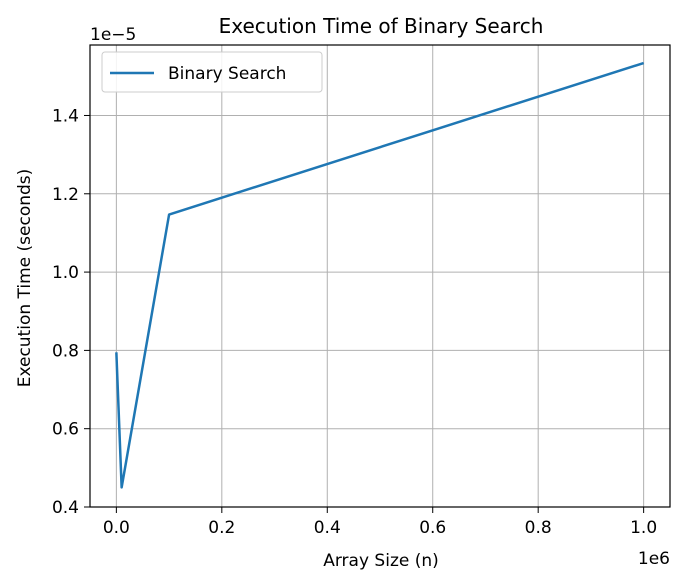  What do you see at coordinates (227, 74) in the screenshot?
I see `legend-label: Binary Search` at bounding box center [227, 74].